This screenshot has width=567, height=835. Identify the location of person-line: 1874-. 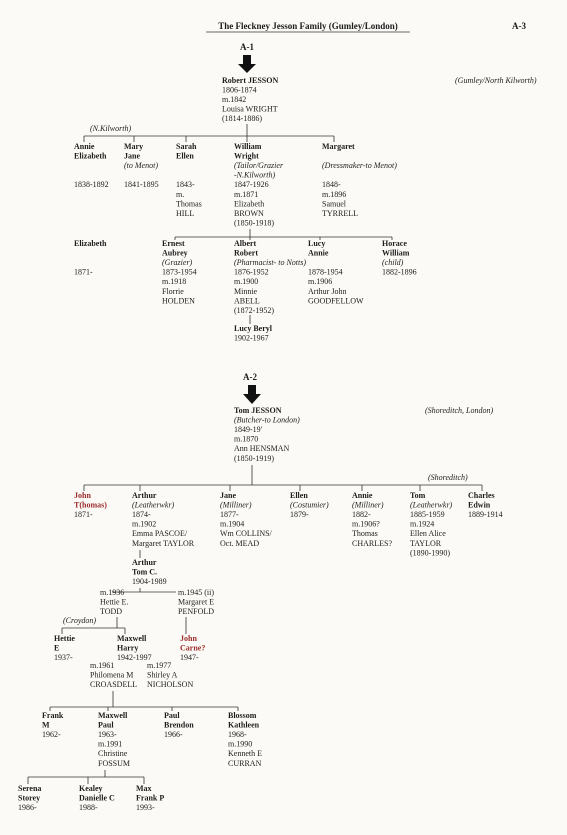
(141, 514).